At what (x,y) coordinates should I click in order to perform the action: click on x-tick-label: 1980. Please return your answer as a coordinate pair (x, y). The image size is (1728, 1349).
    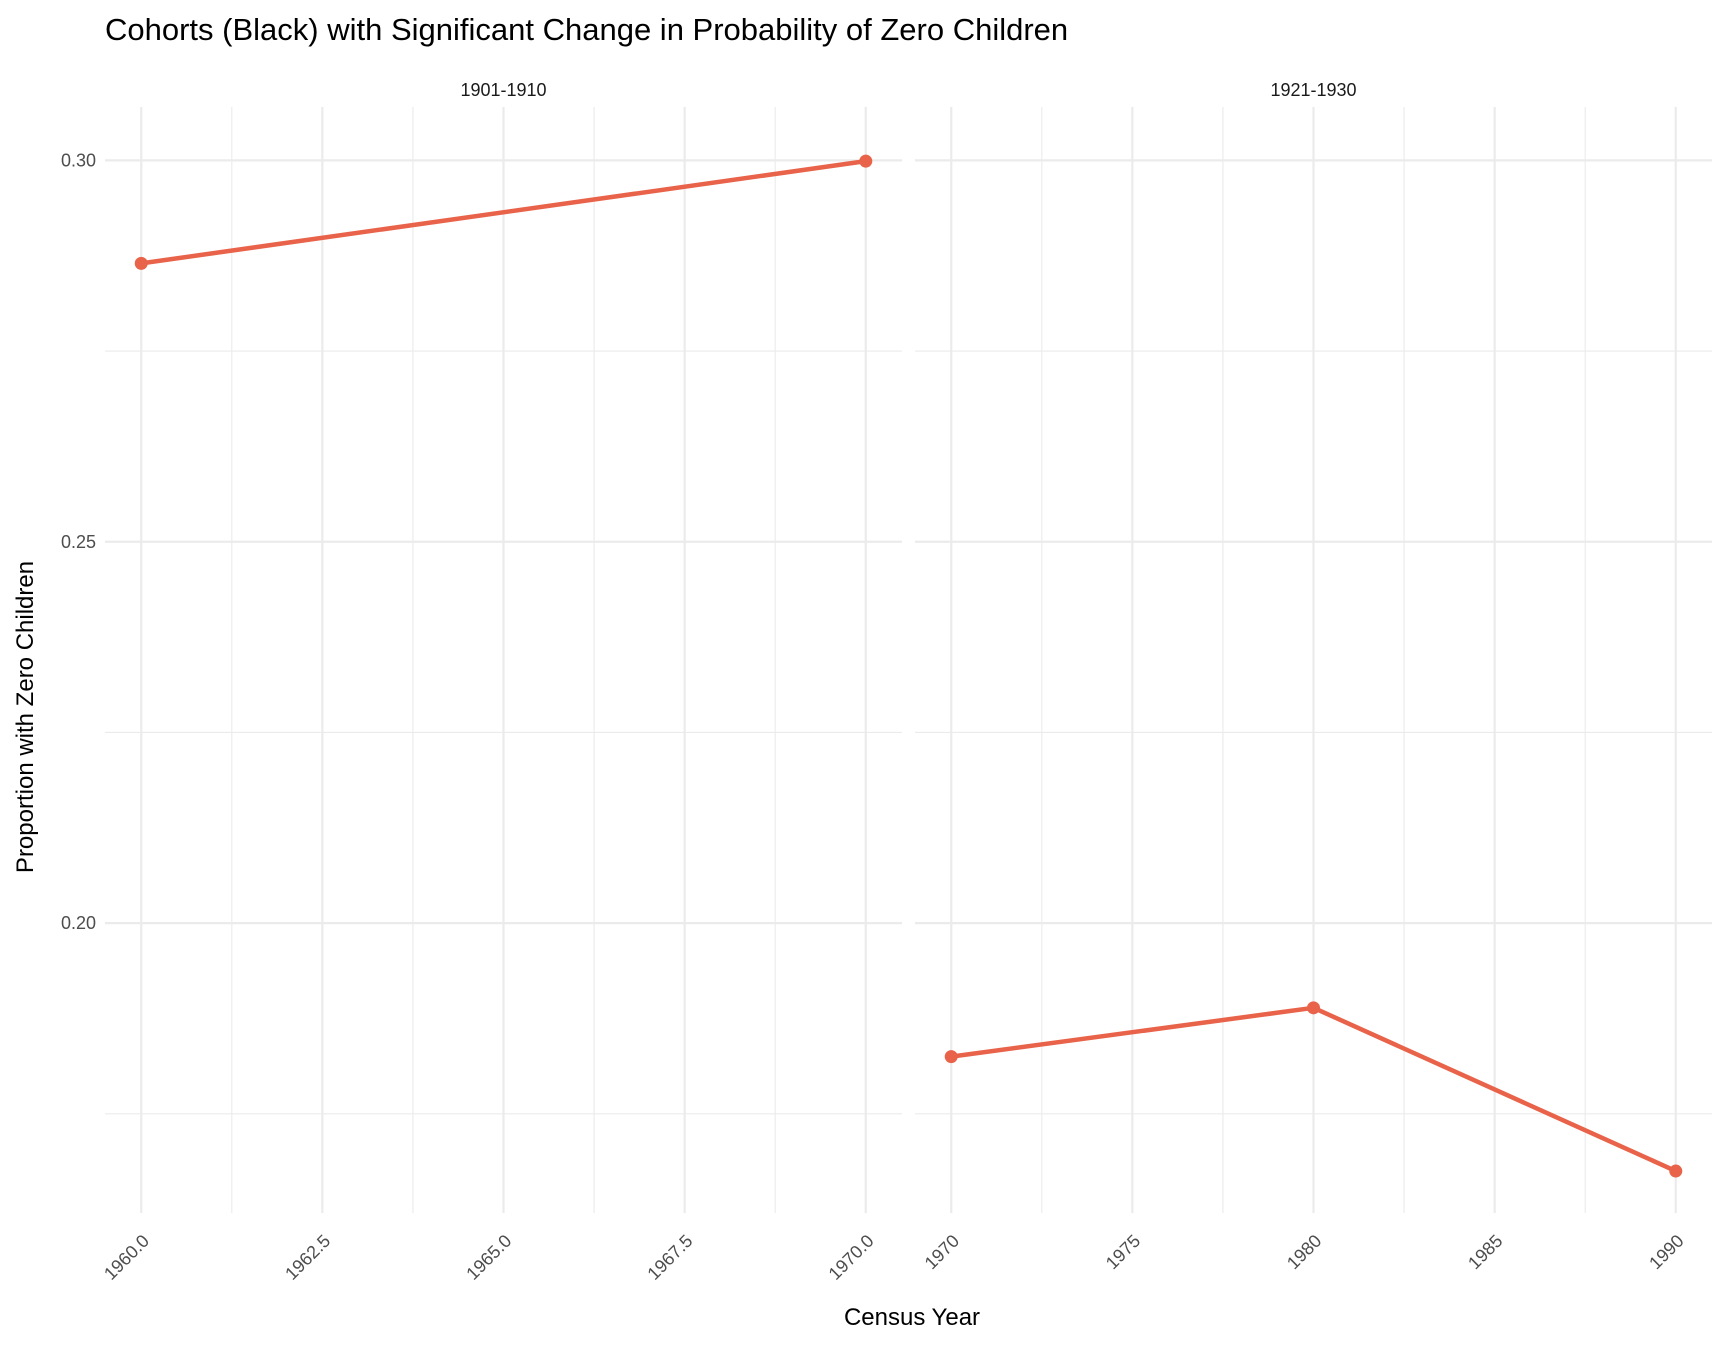
    Looking at the image, I should click on (1304, 1252).